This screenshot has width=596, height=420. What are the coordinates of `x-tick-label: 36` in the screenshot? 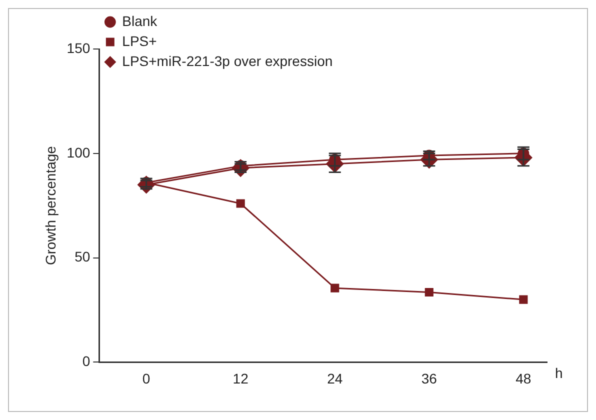 It's located at (429, 378).